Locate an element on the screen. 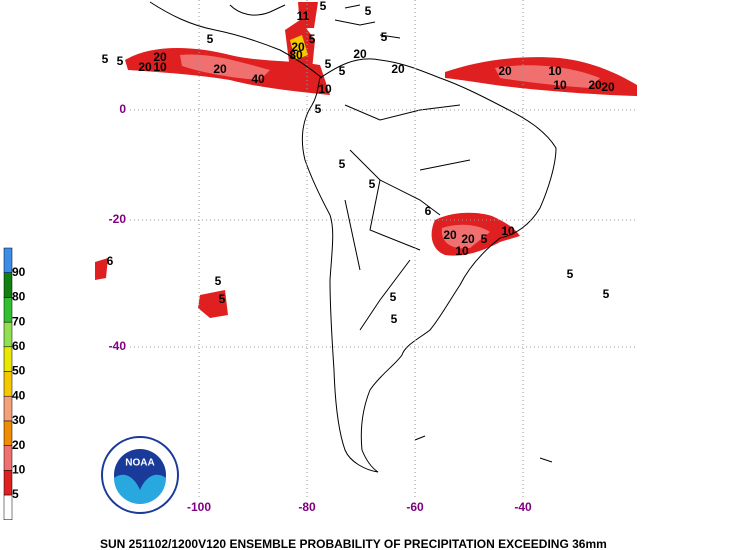 This screenshot has height=550, width=732. legend-label: 30 is located at coordinates (19, 420).